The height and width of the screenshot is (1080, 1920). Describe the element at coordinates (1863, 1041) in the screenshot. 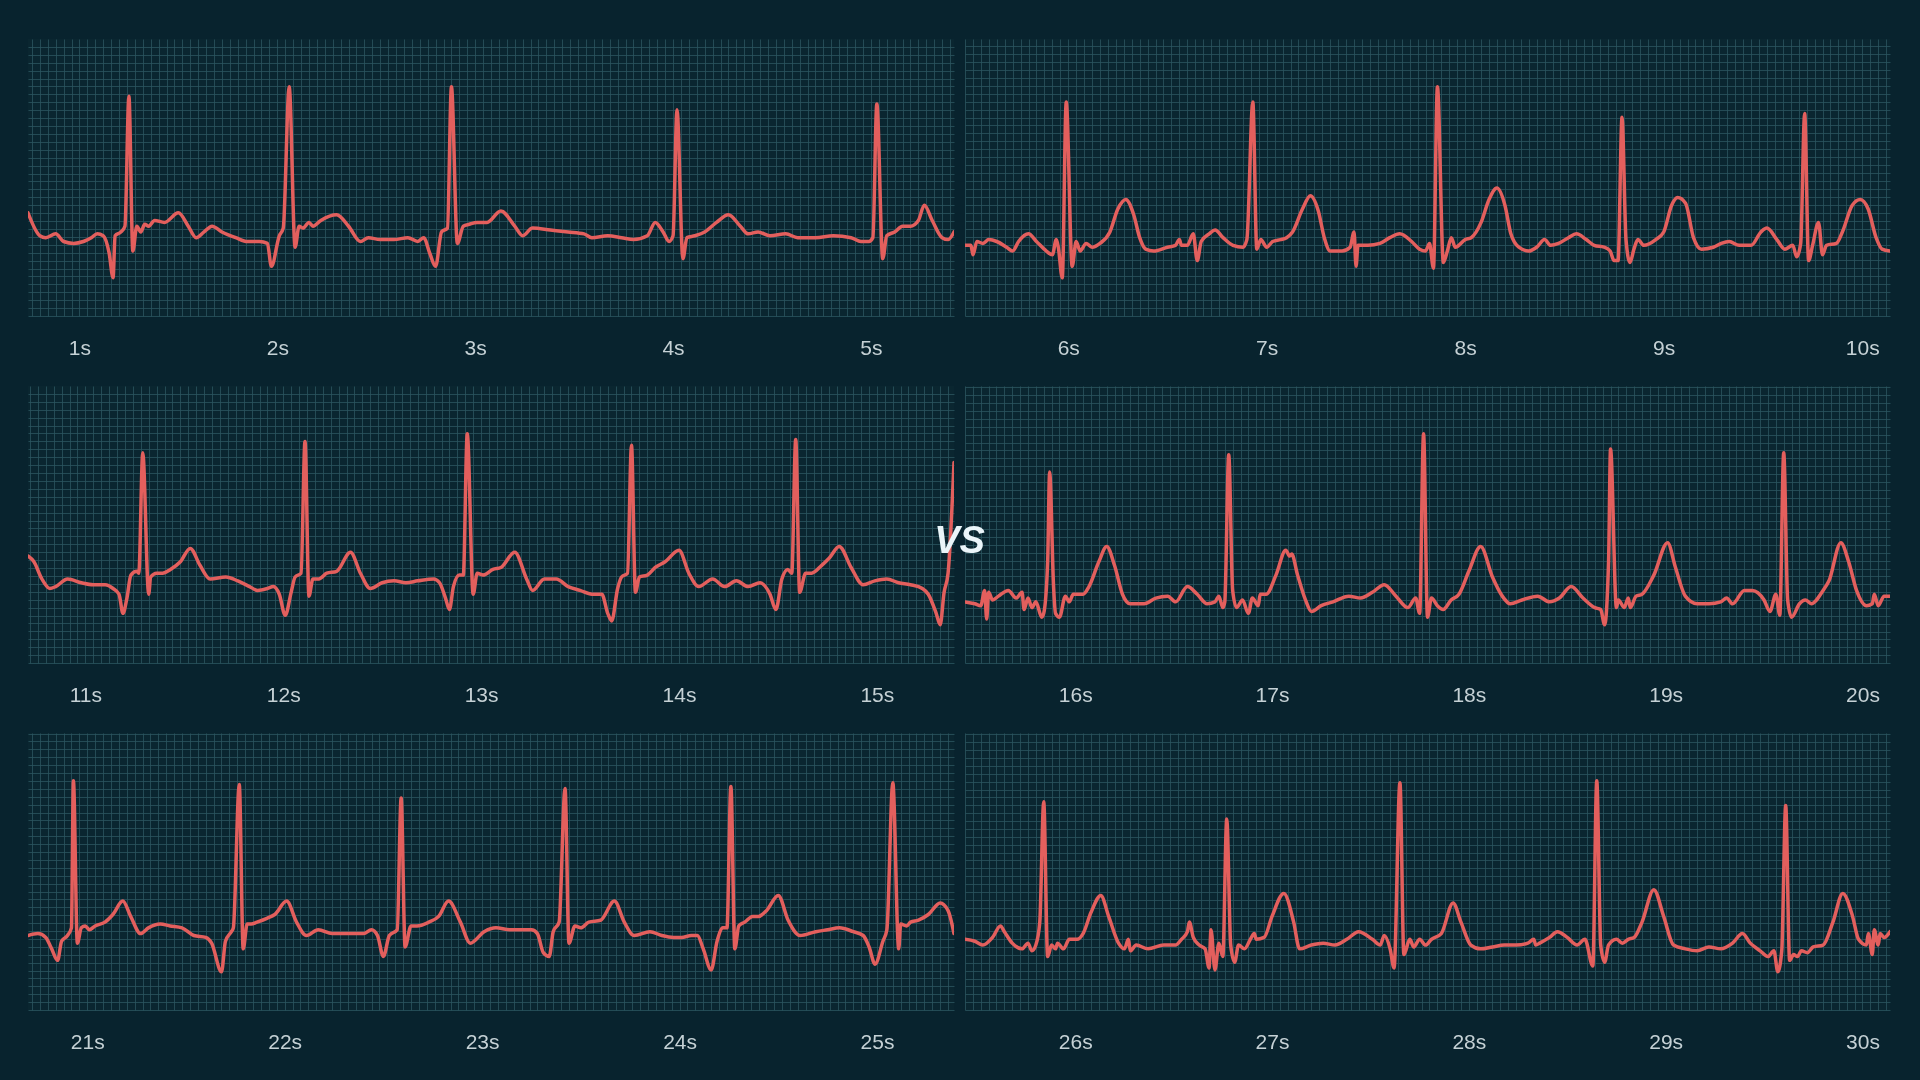

I see `x-tick-label: 30s` at that location.